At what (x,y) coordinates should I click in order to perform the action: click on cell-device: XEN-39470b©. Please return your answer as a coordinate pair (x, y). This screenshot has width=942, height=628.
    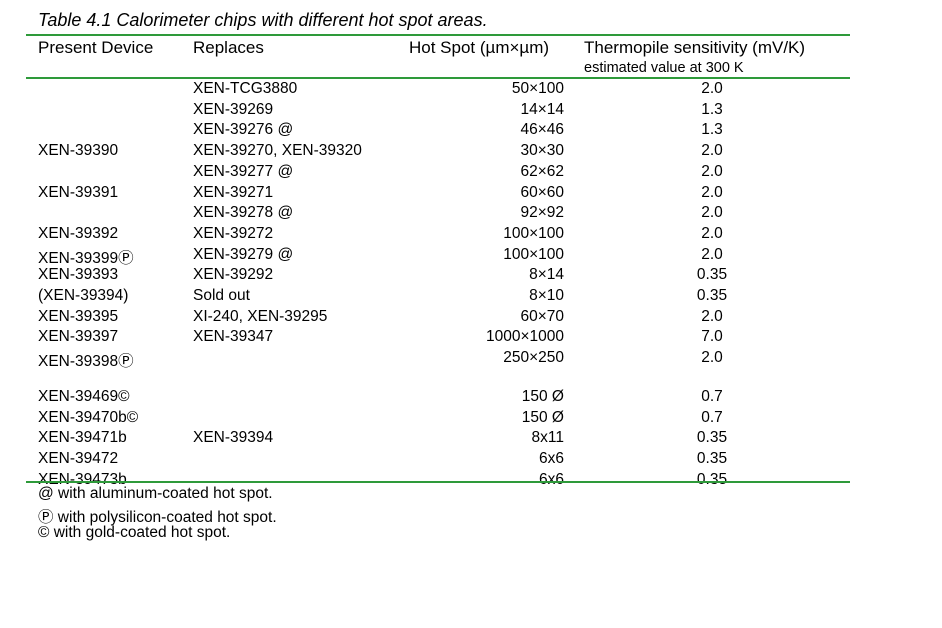
    Looking at the image, I should click on (88, 417).